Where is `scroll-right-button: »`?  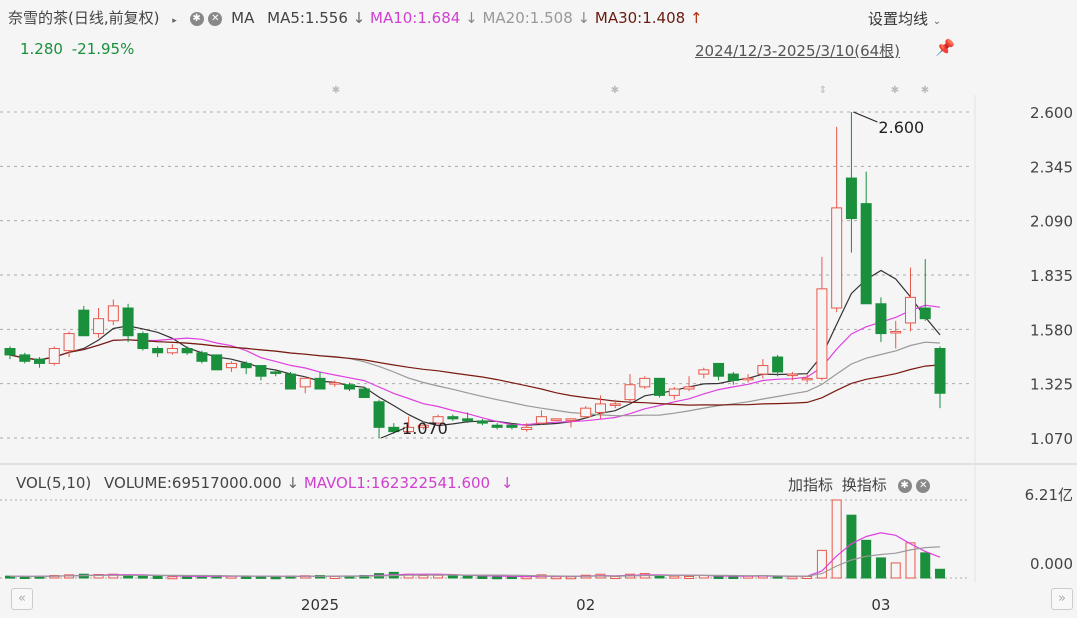
scroll-right-button: » is located at coordinates (1062, 599).